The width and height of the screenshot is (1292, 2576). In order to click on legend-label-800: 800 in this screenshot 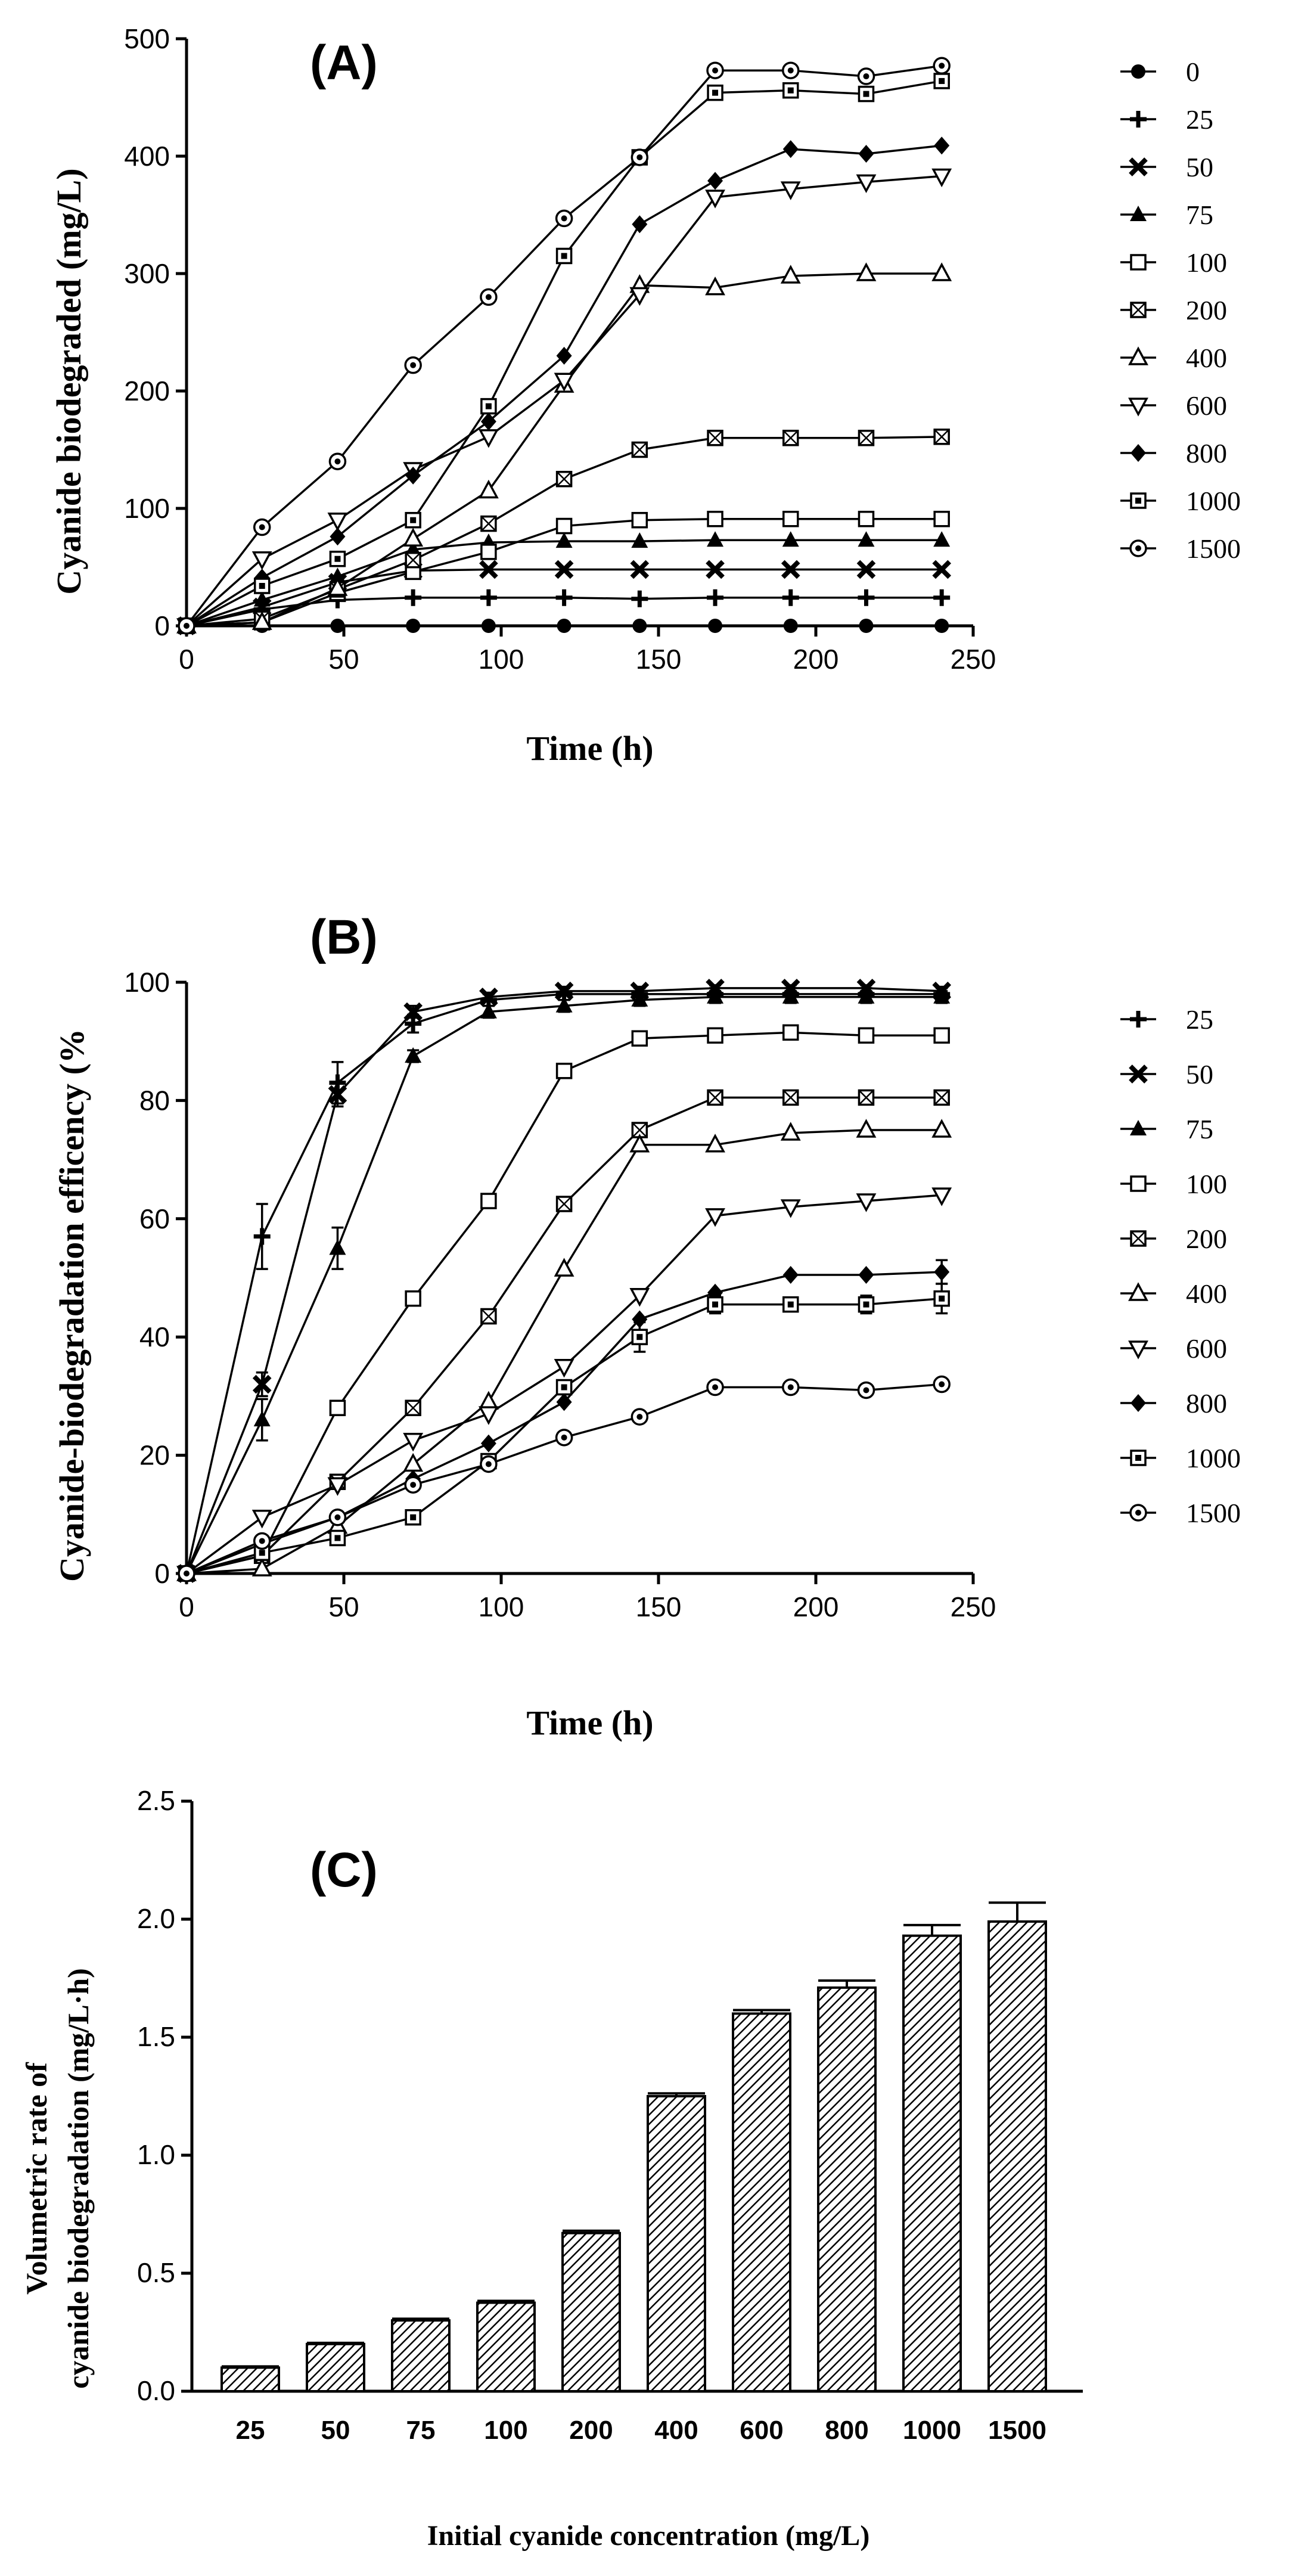, I will do `click(1206, 453)`.